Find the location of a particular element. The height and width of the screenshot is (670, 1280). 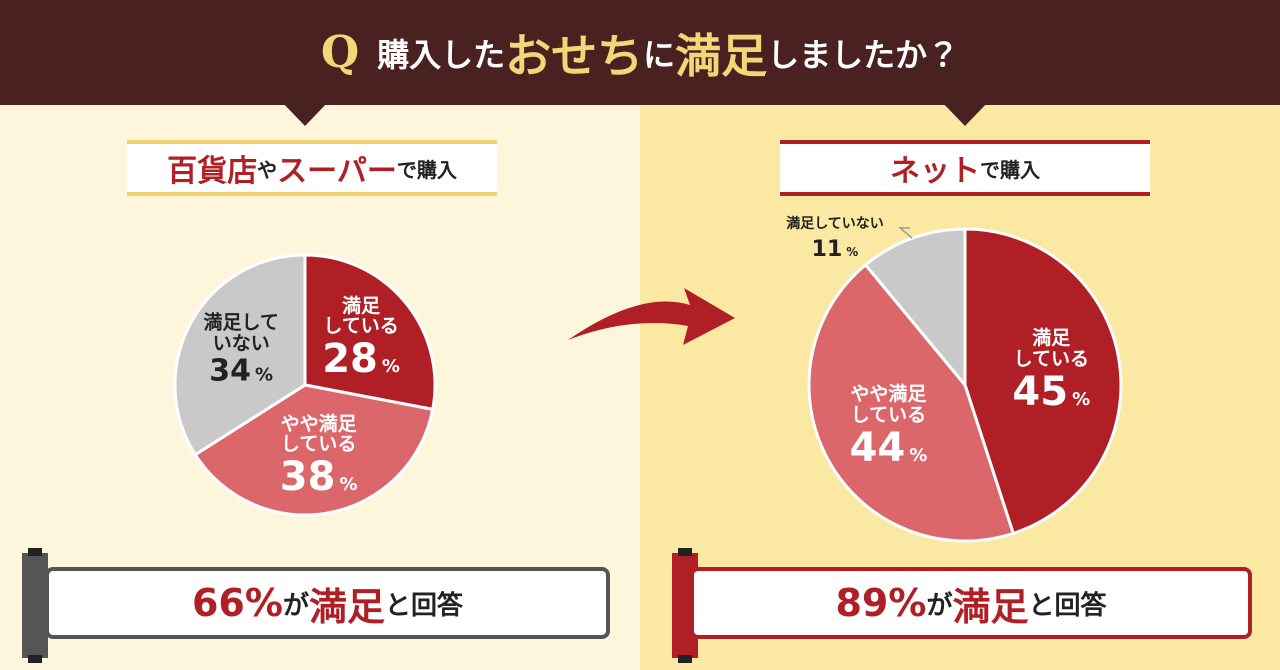

roller is located at coordinates (35, 605).